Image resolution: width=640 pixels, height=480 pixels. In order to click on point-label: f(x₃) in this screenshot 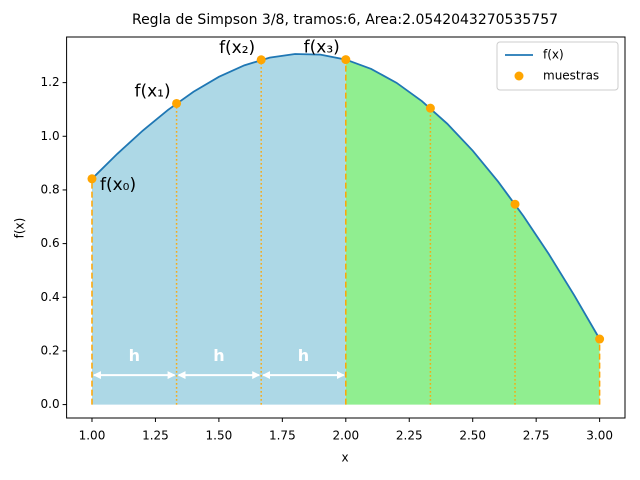, I will do `click(322, 48)`.